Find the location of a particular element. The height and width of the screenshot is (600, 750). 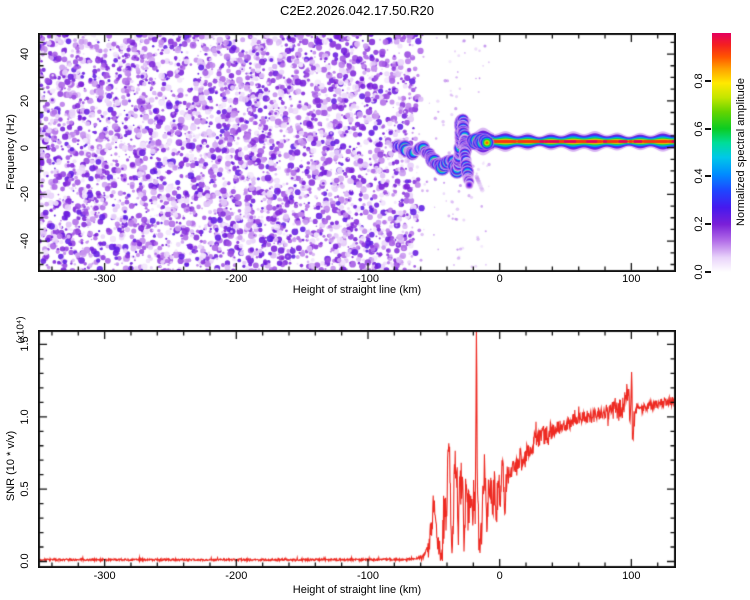

height-axis-label-top: Height of straight line (km) is located at coordinates (357, 290).